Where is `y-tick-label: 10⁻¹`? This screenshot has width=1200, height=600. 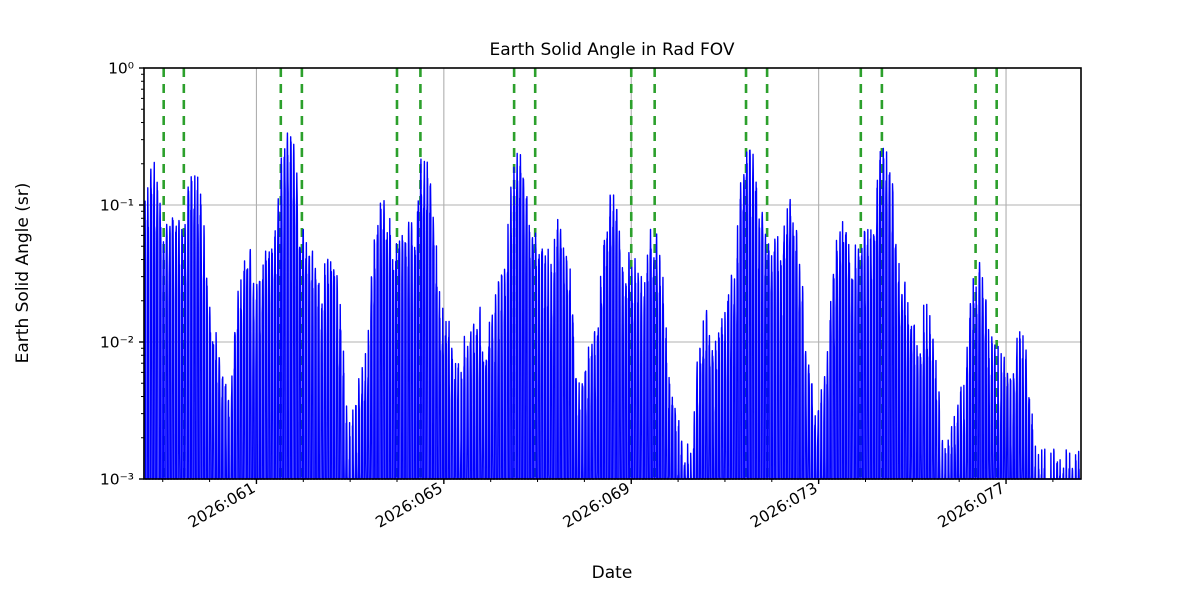 y-tick-label: 10⁻¹ is located at coordinates (117, 206).